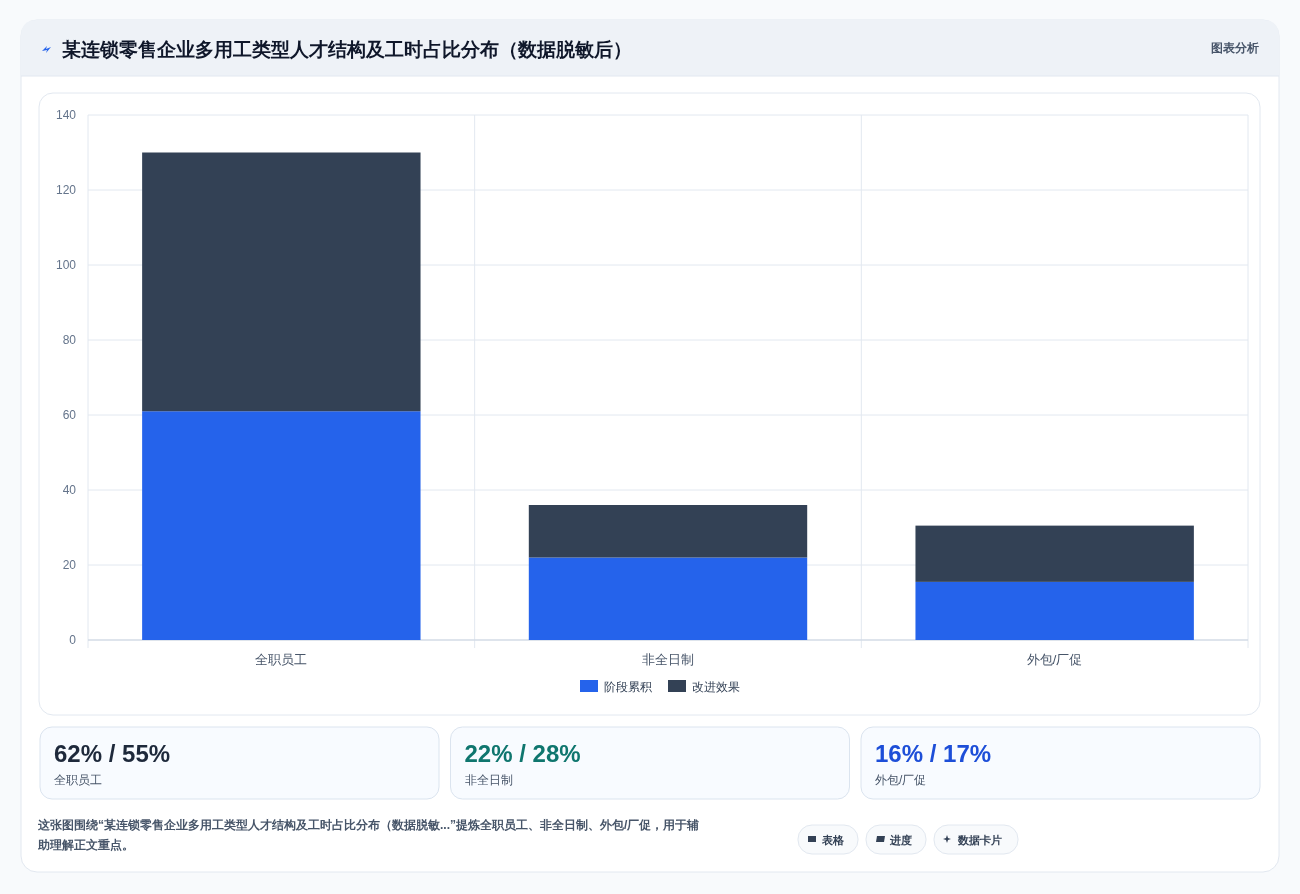 The width and height of the screenshot is (1300, 894). I want to click on chart-title: 某连锁零售企业多用工类型人才结构及工时占比分布（数据脱敏后）, so click(347, 49).